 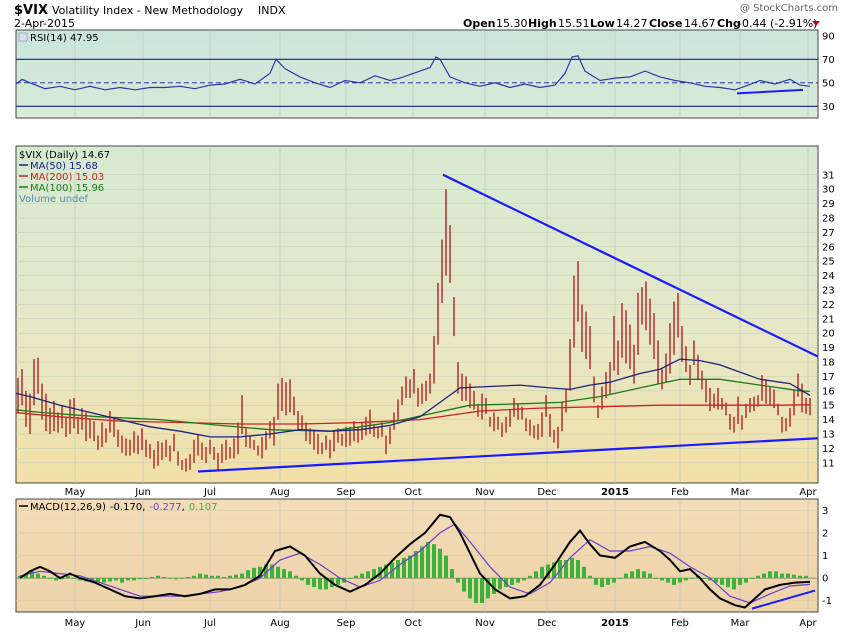 I want to click on macd-trendline, so click(x=783, y=599).